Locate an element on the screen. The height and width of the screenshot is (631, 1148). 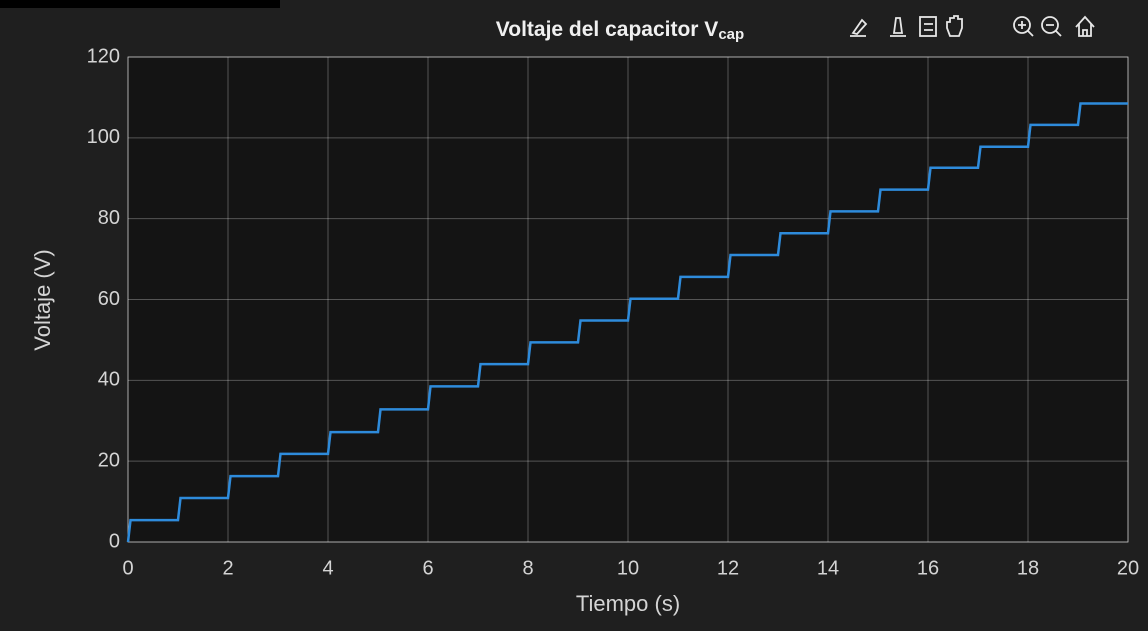
tool-zoom-in is located at coordinates (1023, 26).